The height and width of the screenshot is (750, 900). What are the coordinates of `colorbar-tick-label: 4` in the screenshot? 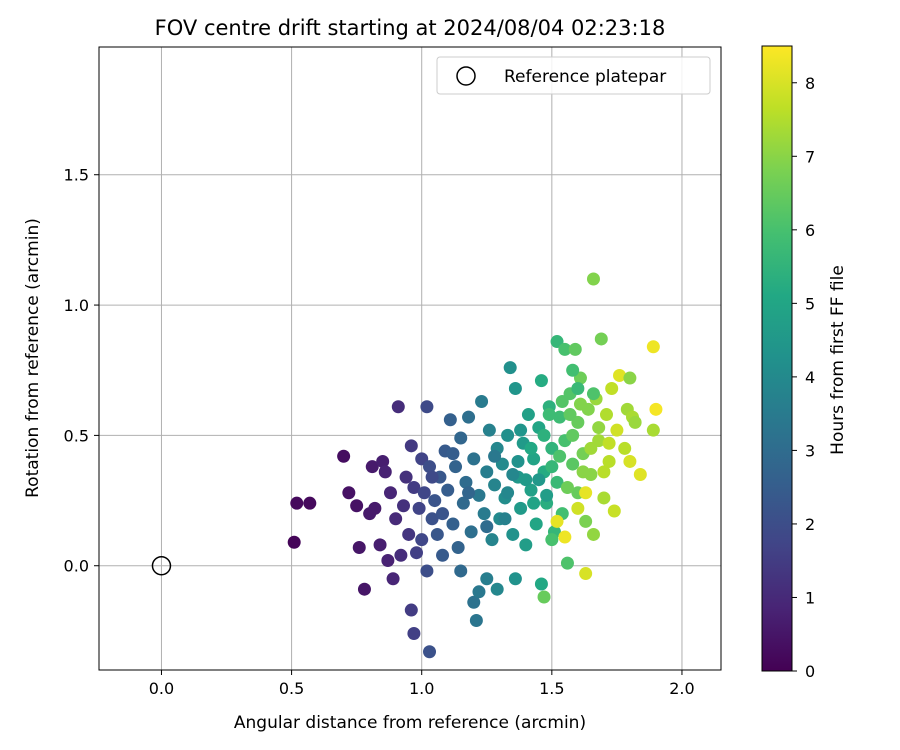 It's located at (810, 377).